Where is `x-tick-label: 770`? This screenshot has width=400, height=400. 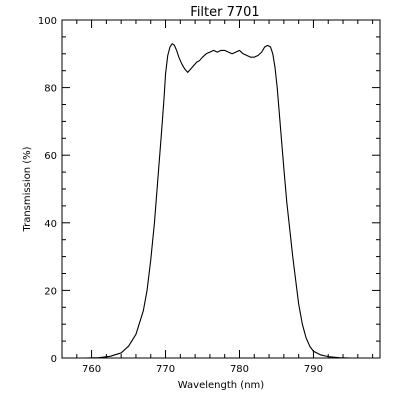 x-tick-label: 770 is located at coordinates (165, 369).